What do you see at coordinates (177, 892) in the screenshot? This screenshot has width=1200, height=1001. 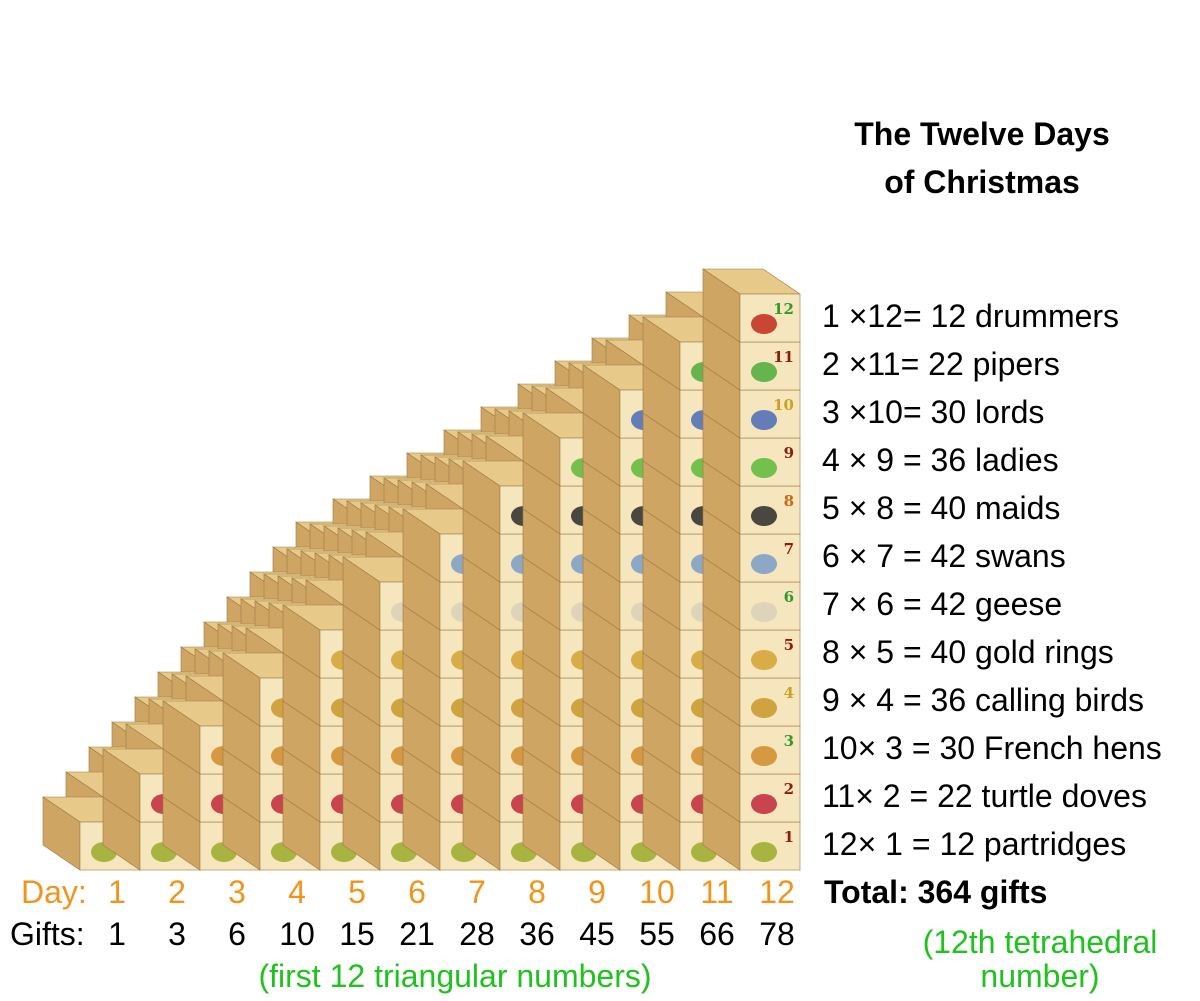 I see `day-cell: 2` at bounding box center [177, 892].